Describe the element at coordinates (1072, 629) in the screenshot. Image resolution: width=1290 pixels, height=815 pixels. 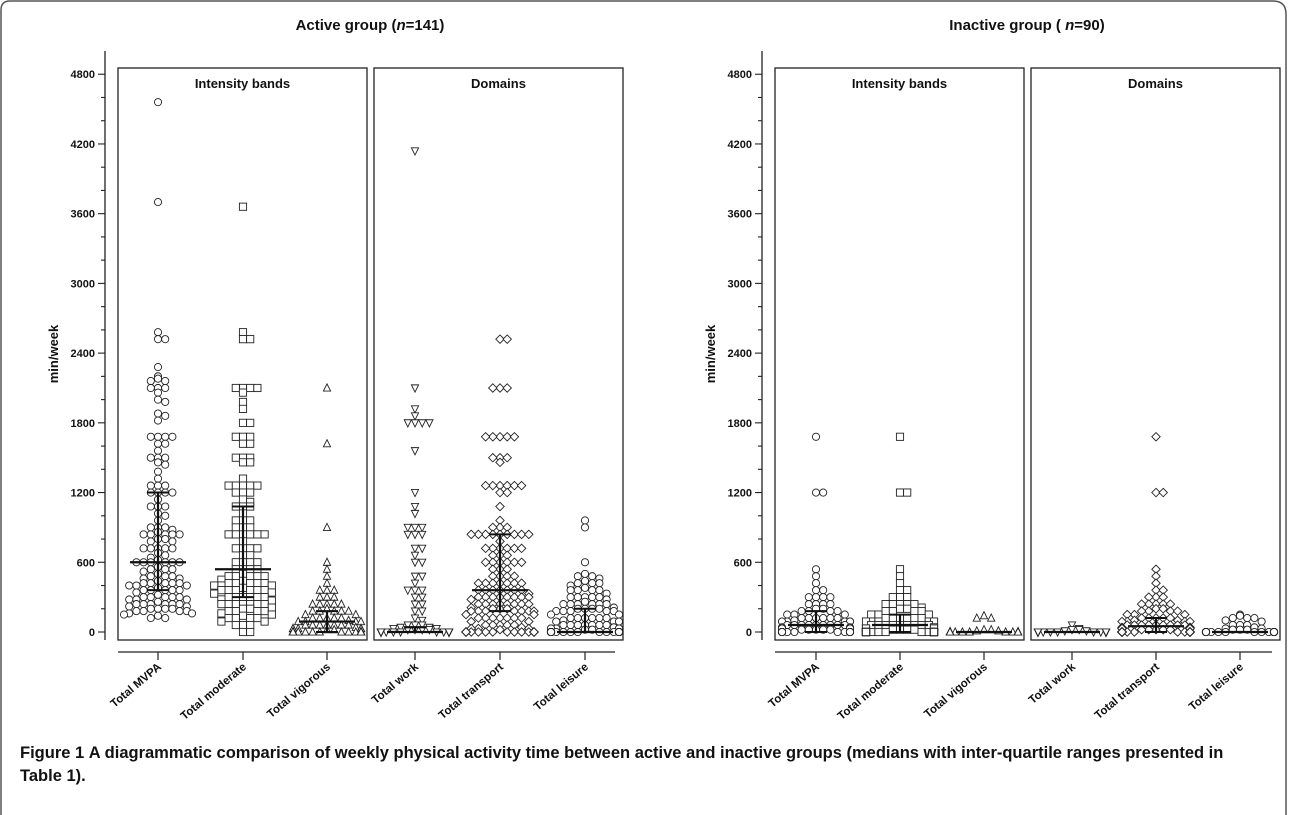
I see `series-total-work` at that location.